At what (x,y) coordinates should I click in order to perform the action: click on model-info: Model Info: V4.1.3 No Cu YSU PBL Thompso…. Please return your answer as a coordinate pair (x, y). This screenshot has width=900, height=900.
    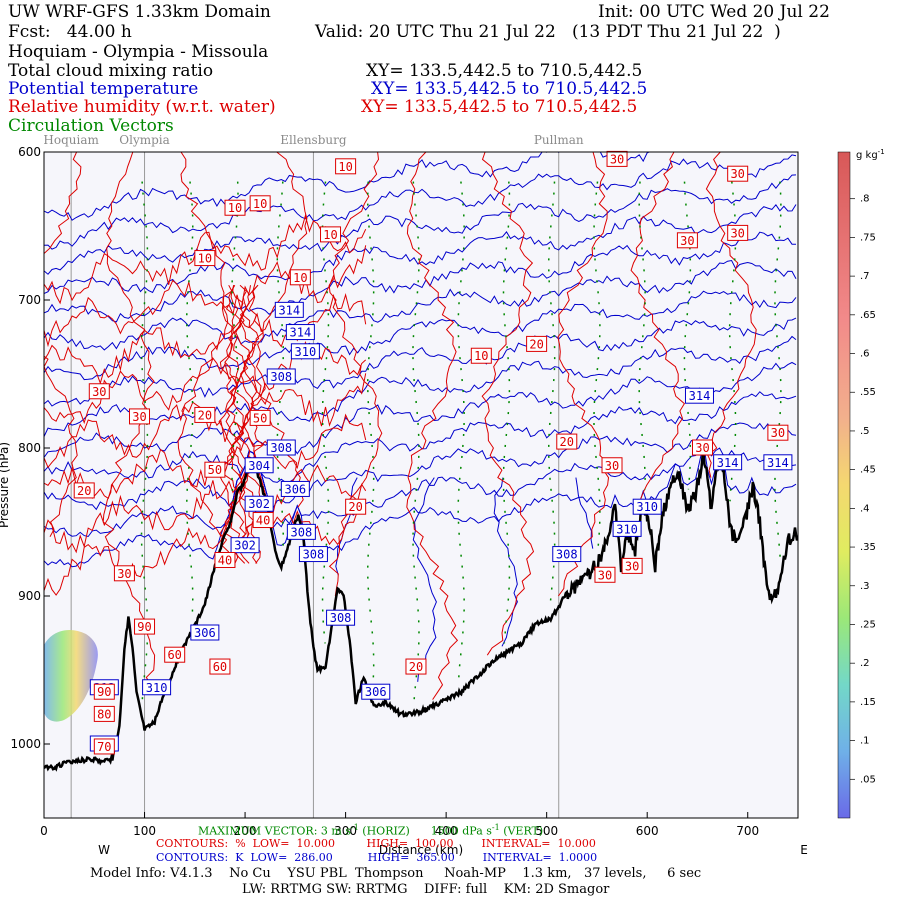
    Looking at the image, I should click on (396, 873).